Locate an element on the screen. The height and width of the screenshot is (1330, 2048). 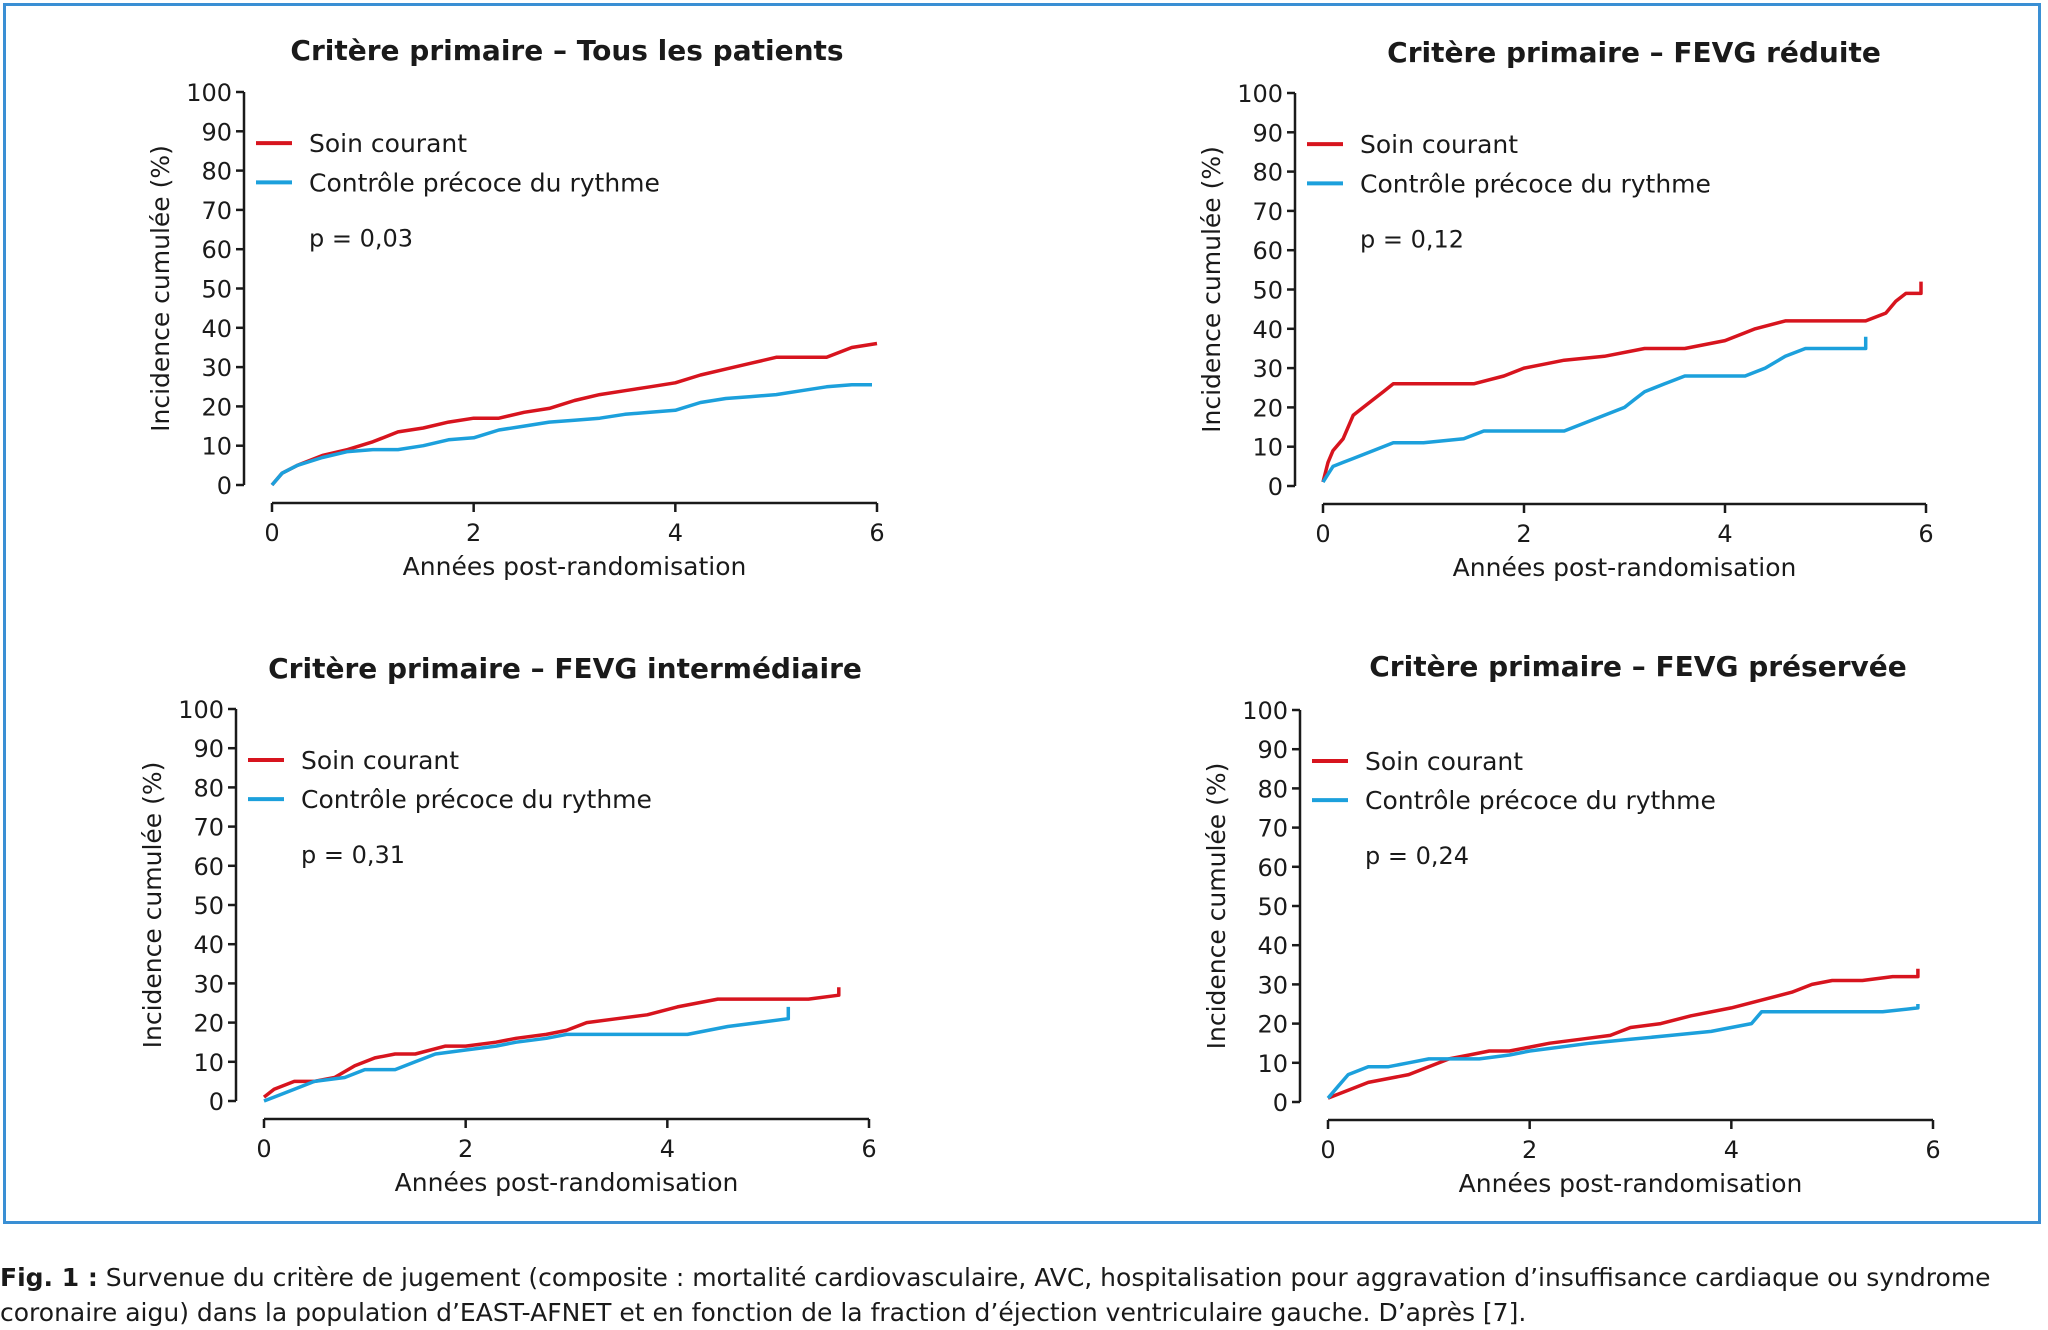
p-value-annotation: p = 0,03 is located at coordinates (361, 238).